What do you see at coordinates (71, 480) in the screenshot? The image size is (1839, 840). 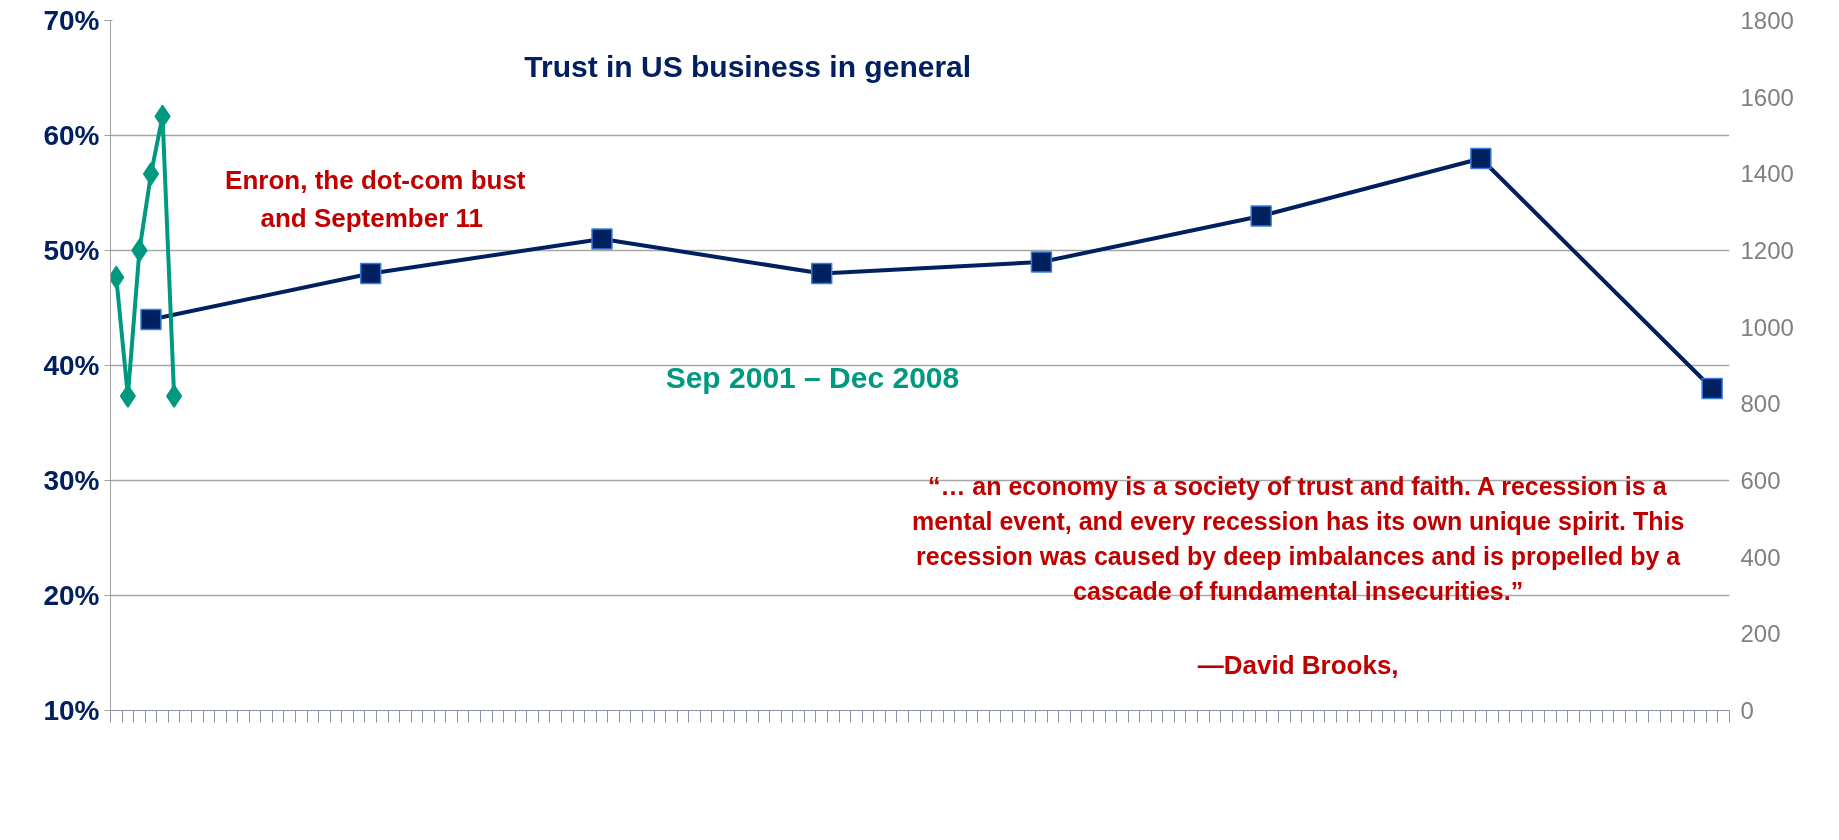 I see `y-tick-label: 30%` at bounding box center [71, 480].